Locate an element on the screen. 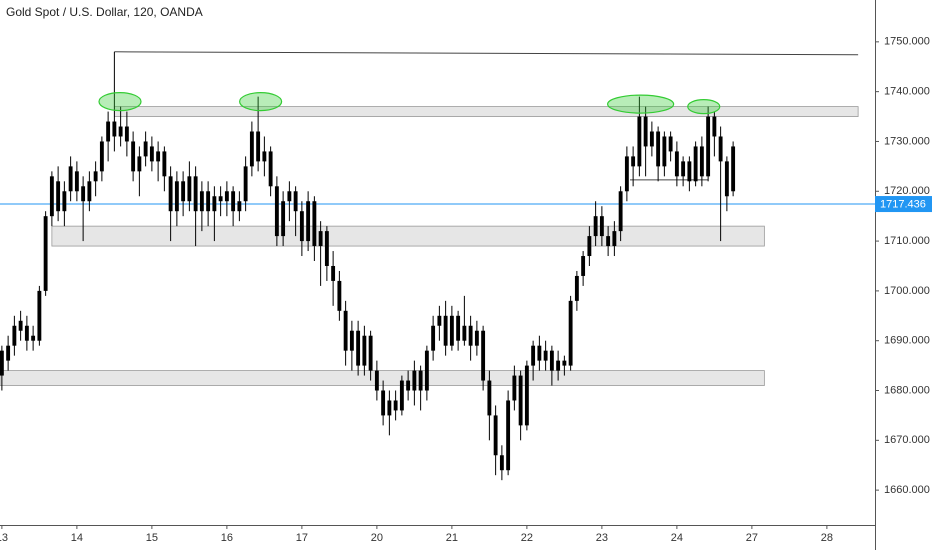 The width and height of the screenshot is (932, 550). y-tick-label: 1660.000 is located at coordinates (907, 490).